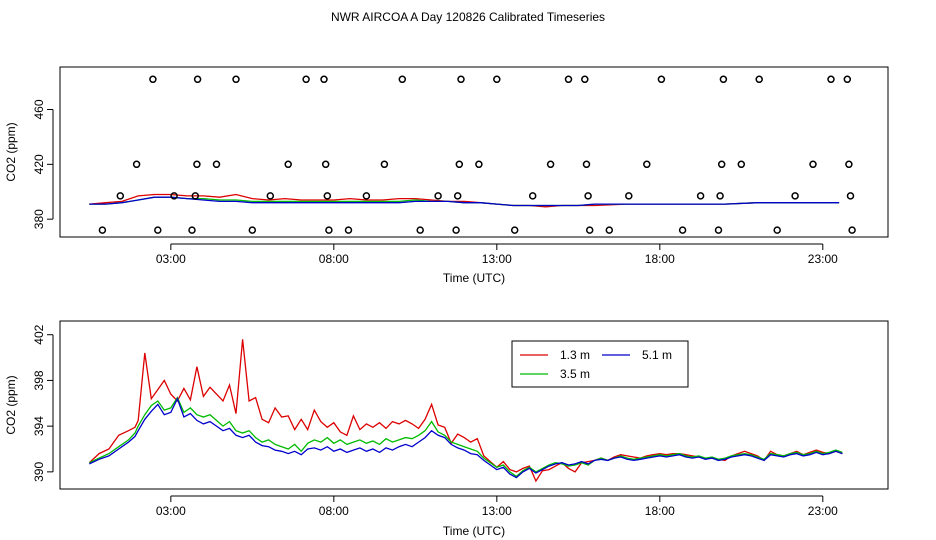 The image size is (936, 540). What do you see at coordinates (39, 380) in the screenshot?
I see `bottom-y-tick-label: 398` at bounding box center [39, 380].